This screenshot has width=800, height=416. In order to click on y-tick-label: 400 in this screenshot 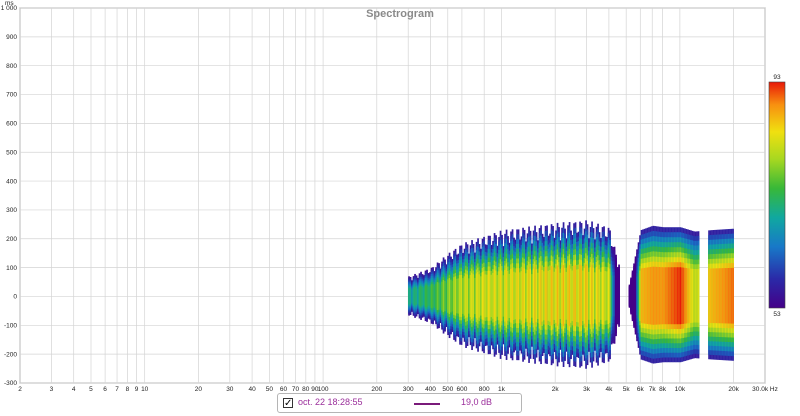, I will do `click(11, 181)`.